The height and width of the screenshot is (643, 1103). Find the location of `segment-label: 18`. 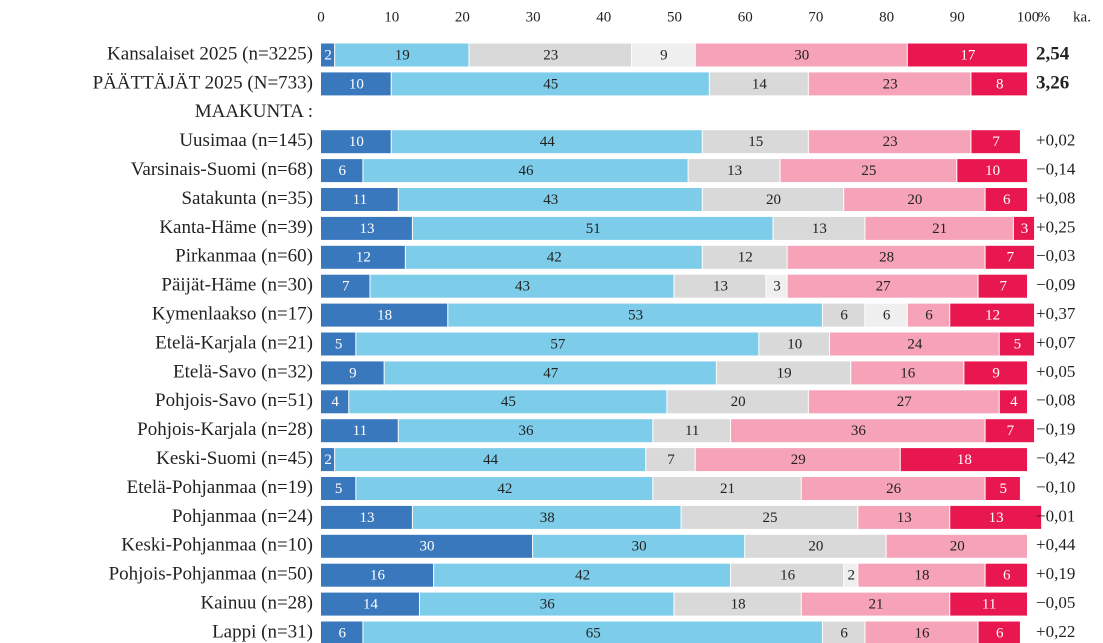

segment-label: 18 is located at coordinates (964, 460).